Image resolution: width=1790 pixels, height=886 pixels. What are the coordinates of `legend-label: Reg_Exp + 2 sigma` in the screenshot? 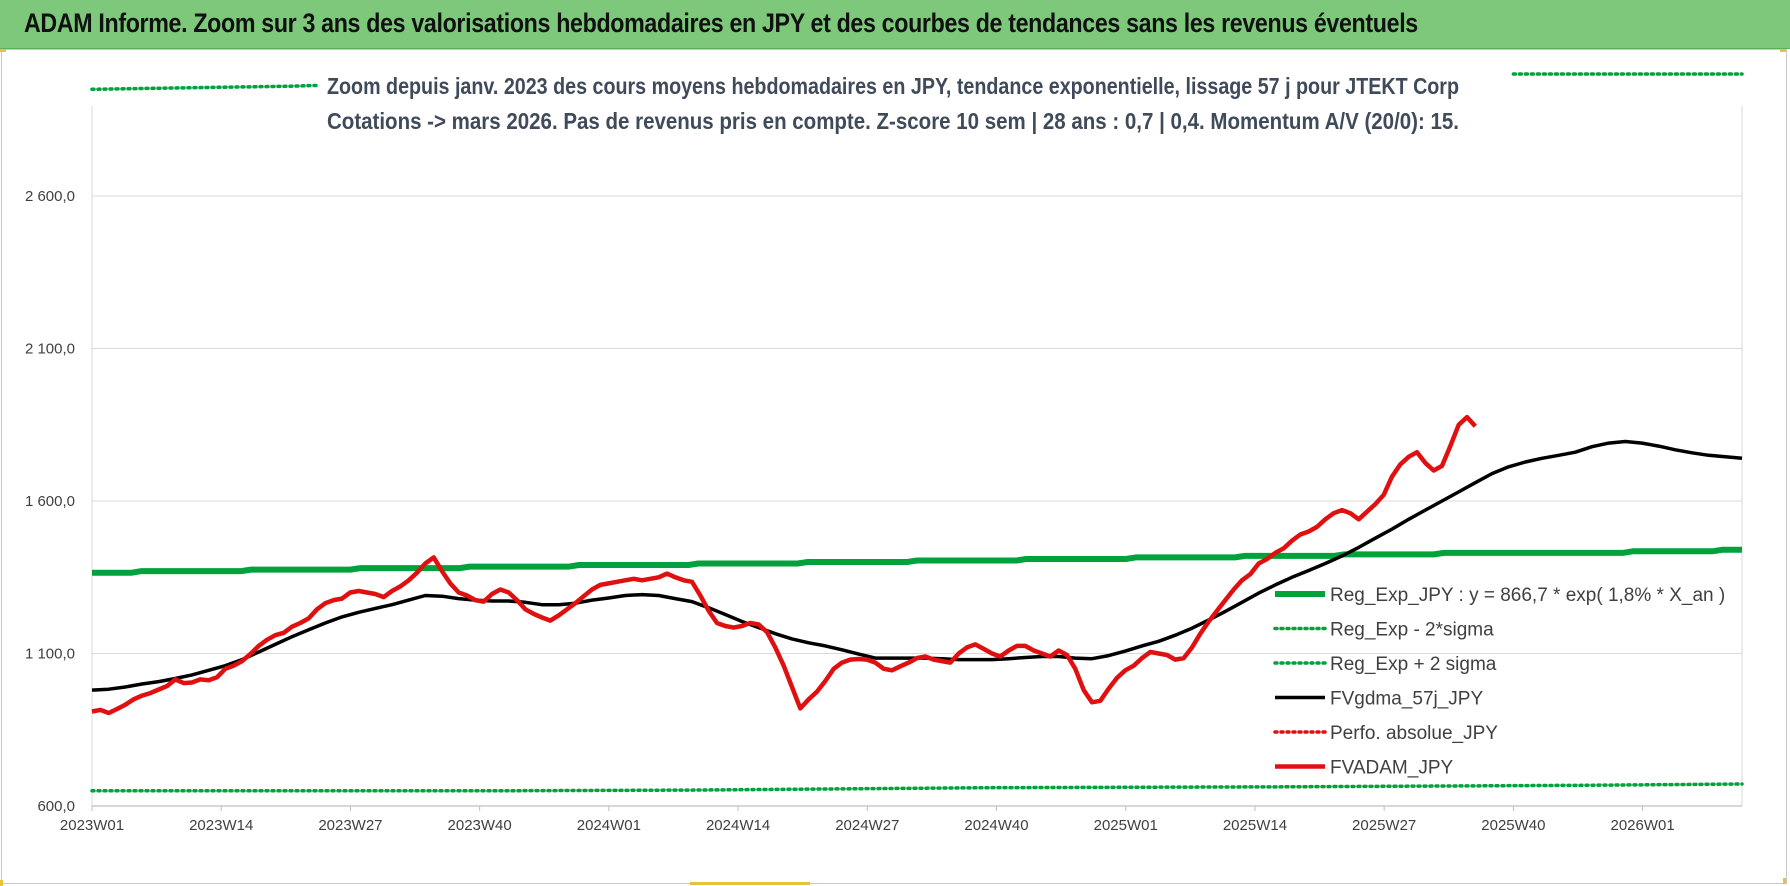 It's located at (1413, 664).